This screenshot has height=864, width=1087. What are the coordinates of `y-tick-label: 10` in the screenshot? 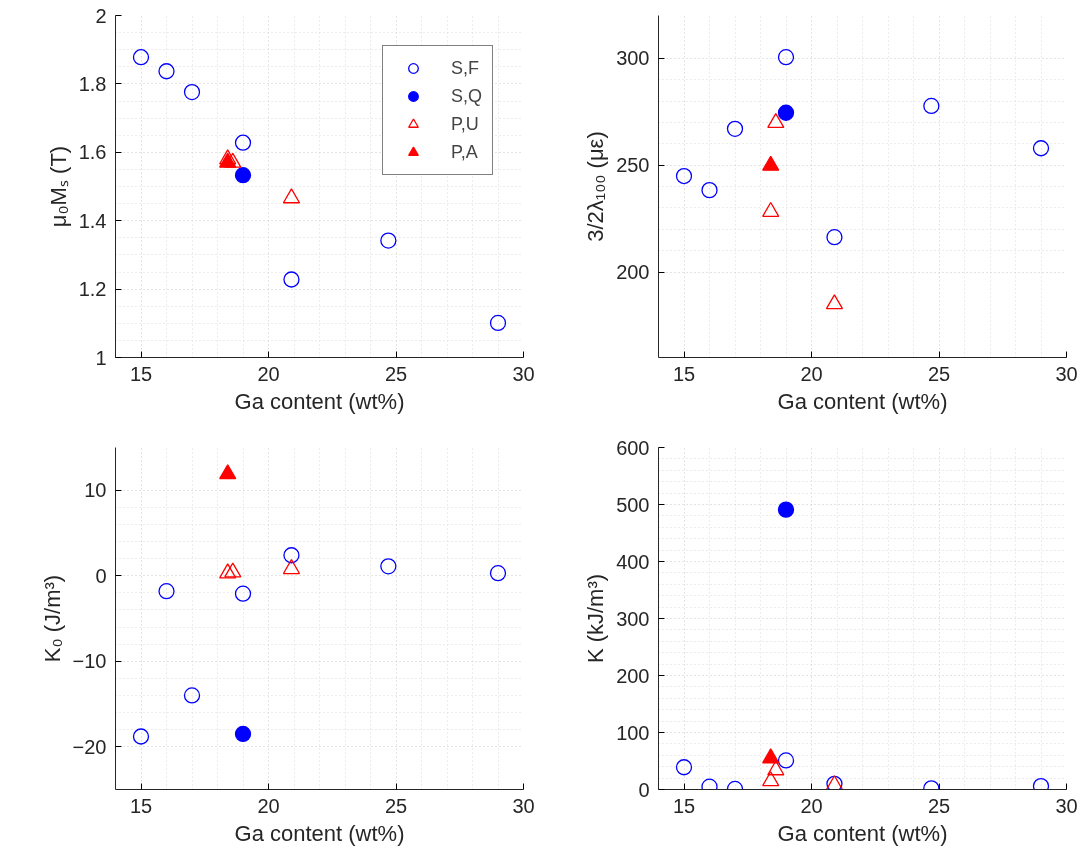 It's located at (95, 490).